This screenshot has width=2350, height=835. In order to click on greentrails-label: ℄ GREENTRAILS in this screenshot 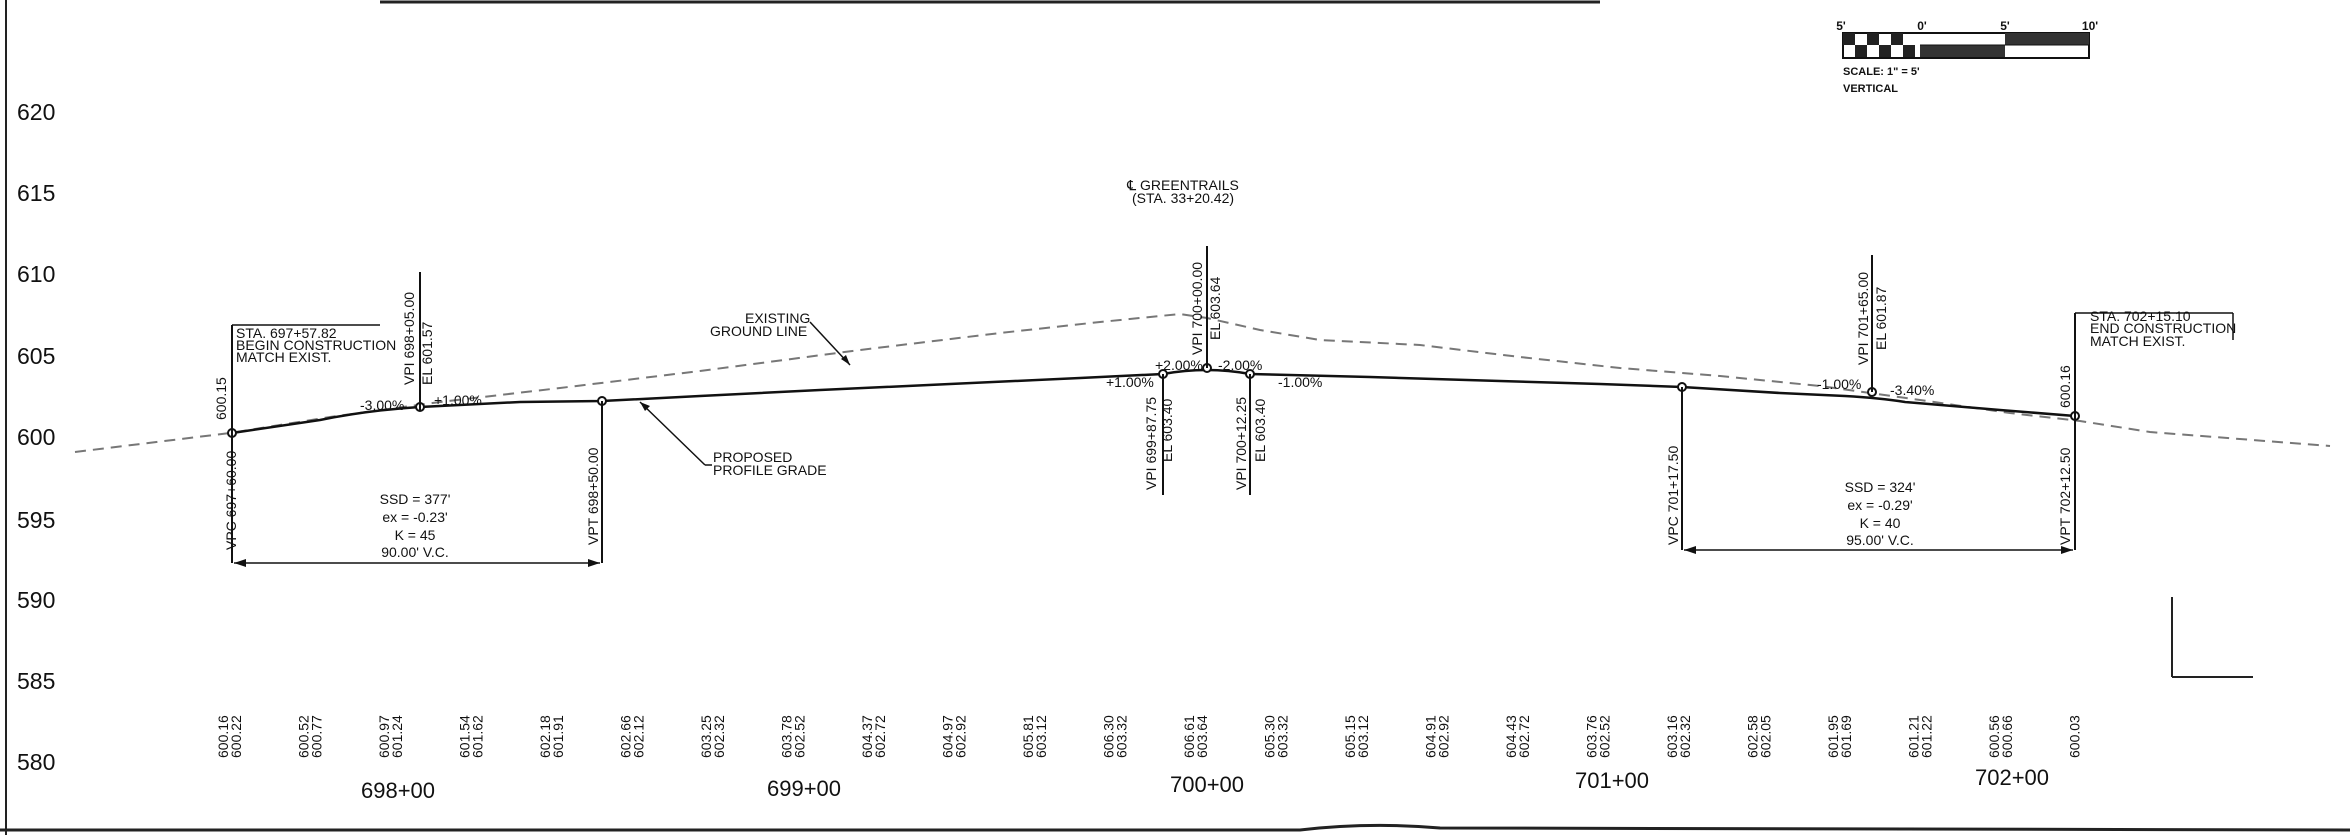, I will do `click(1182, 185)`.